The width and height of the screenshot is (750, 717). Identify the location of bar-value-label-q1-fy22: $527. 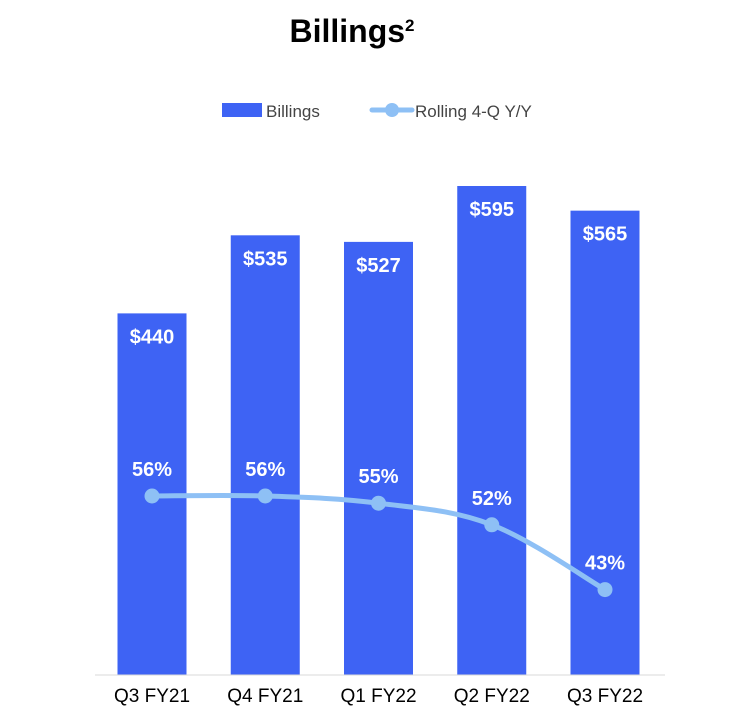
(378, 266).